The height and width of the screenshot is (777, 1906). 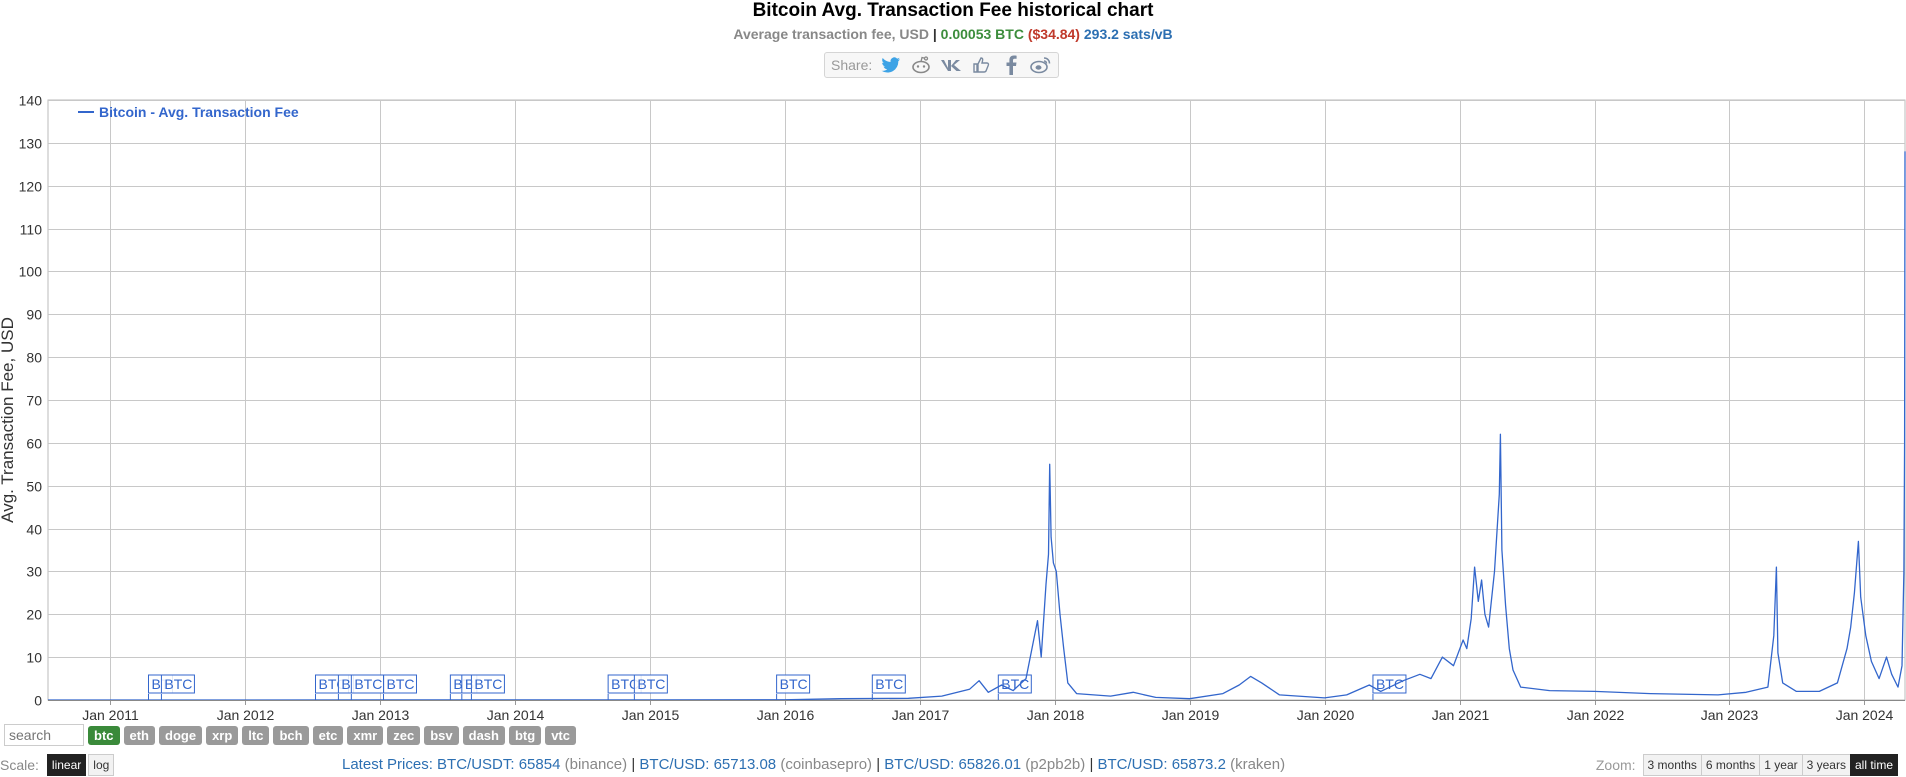 I want to click on btc-event-flag: B, so click(x=345, y=687).